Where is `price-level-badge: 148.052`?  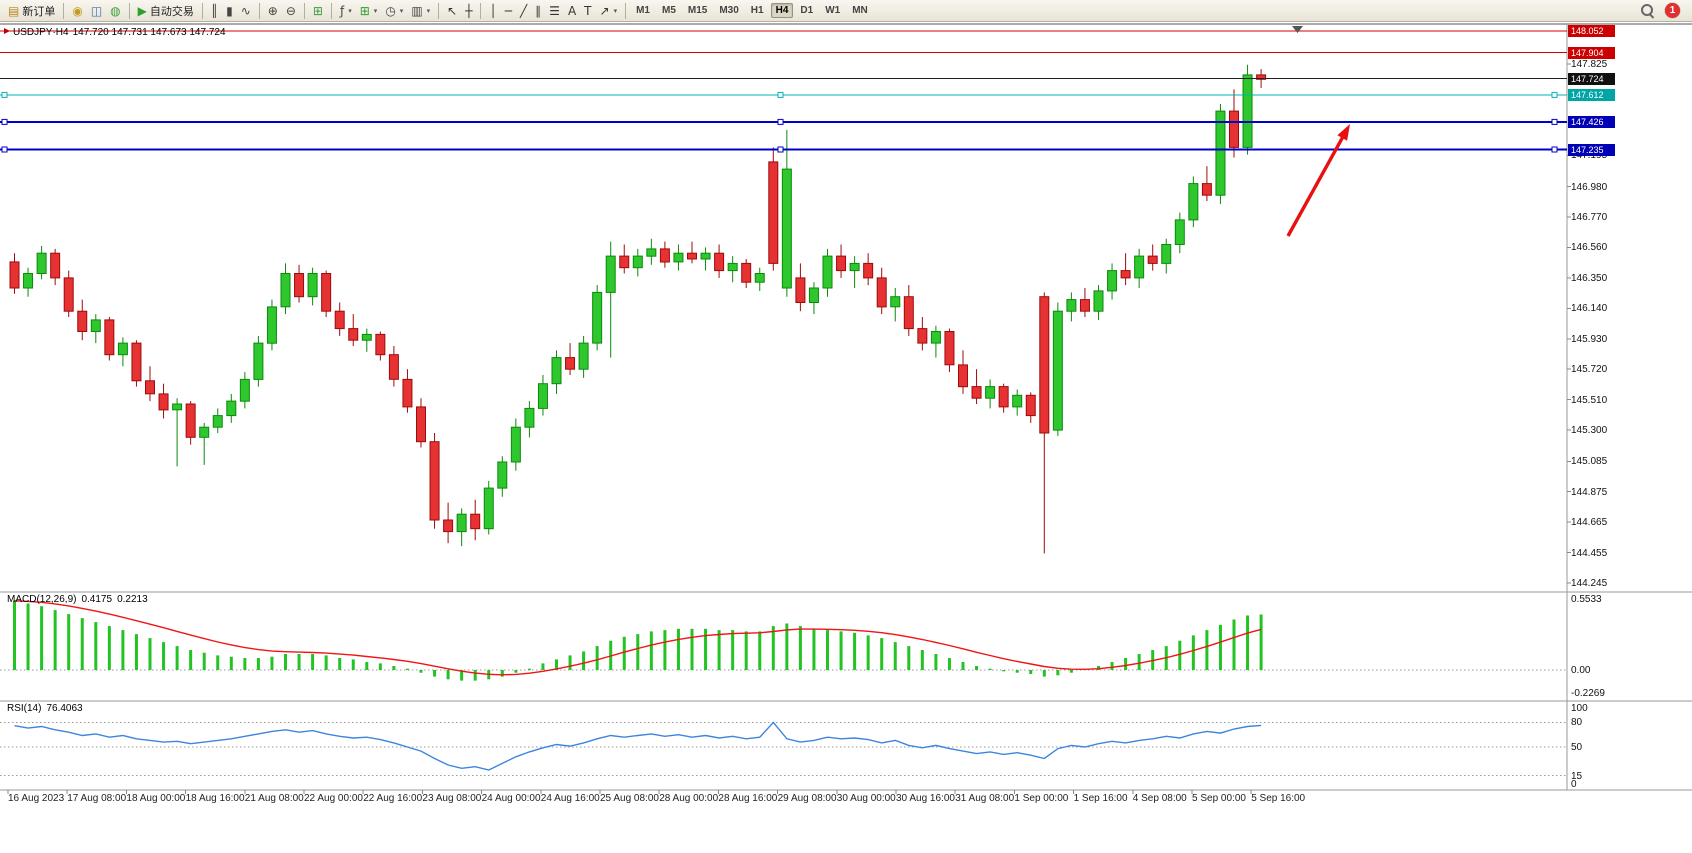
price-level-badge: 148.052 is located at coordinates (1591, 31).